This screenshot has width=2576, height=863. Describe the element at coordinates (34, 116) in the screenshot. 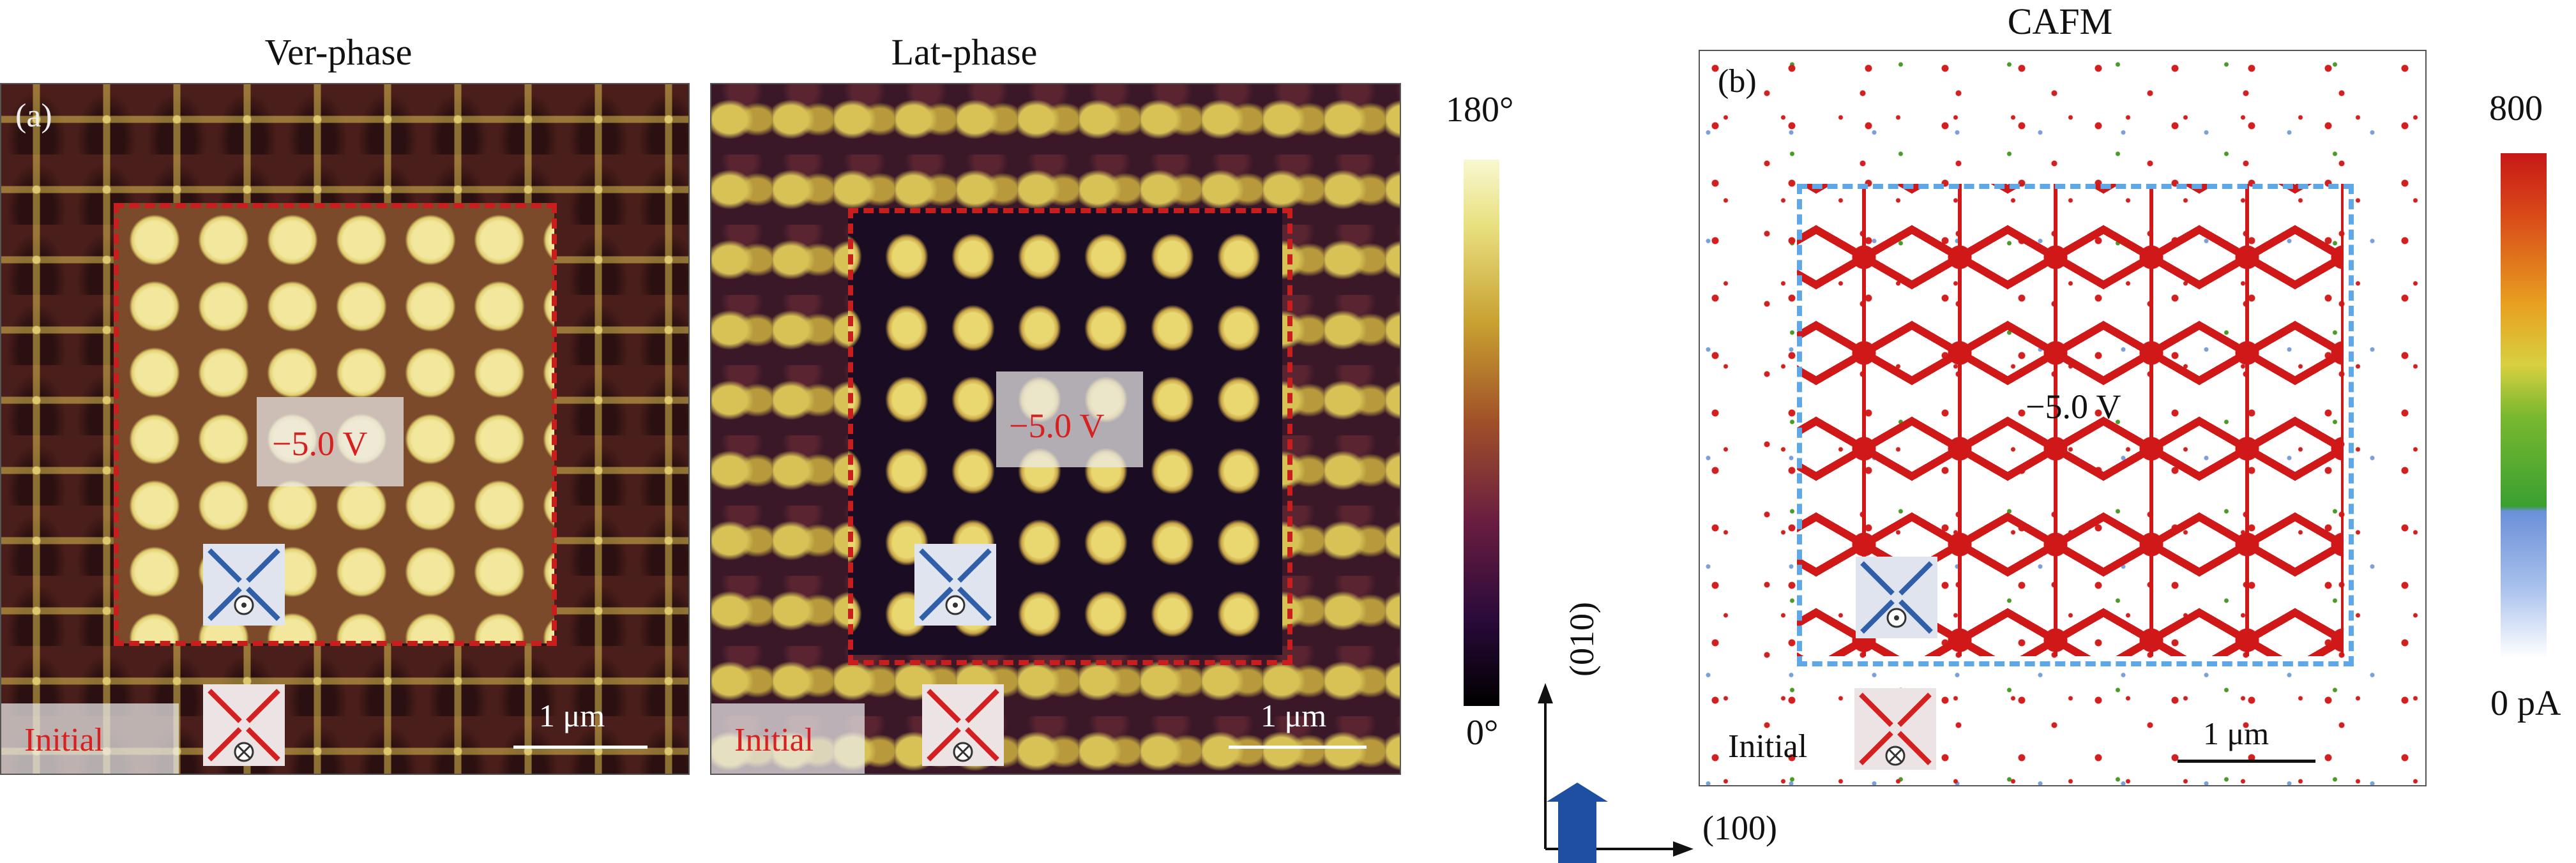

I see `panel-a-label: (a)` at that location.